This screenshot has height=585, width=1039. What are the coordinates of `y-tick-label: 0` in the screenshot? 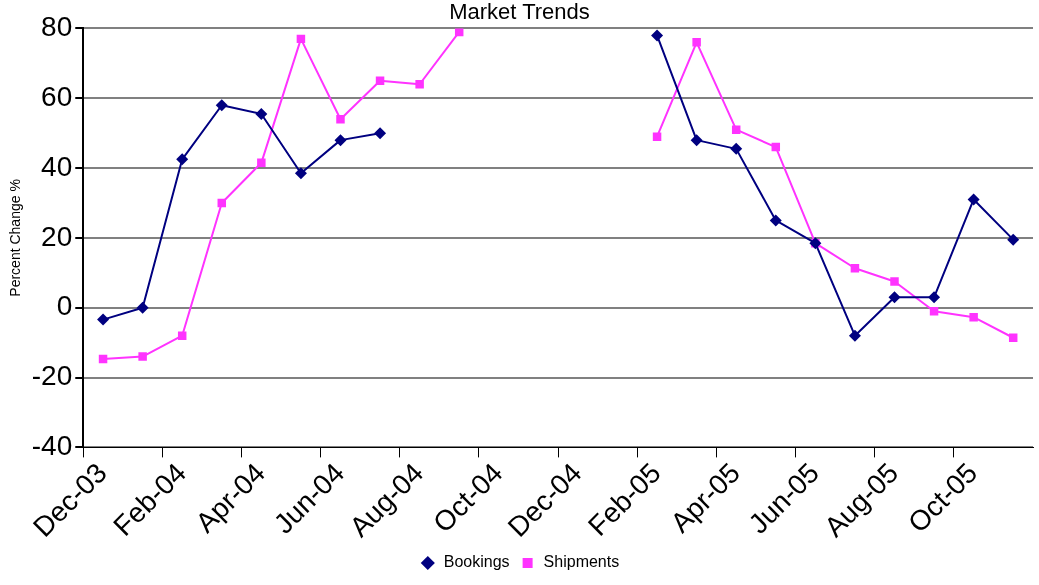 It's located at (64, 306).